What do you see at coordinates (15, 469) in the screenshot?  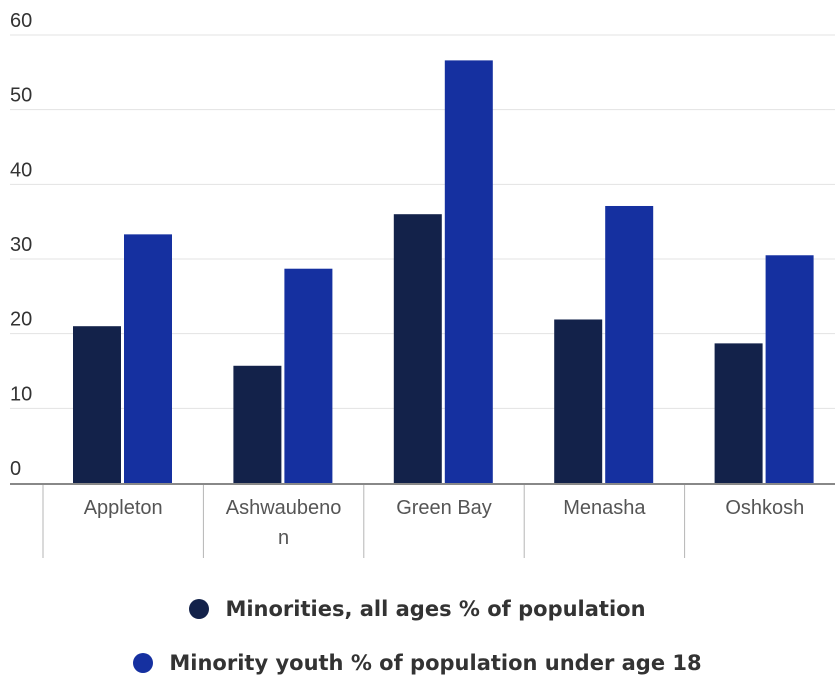 I see `y-tick-label: 0` at bounding box center [15, 469].